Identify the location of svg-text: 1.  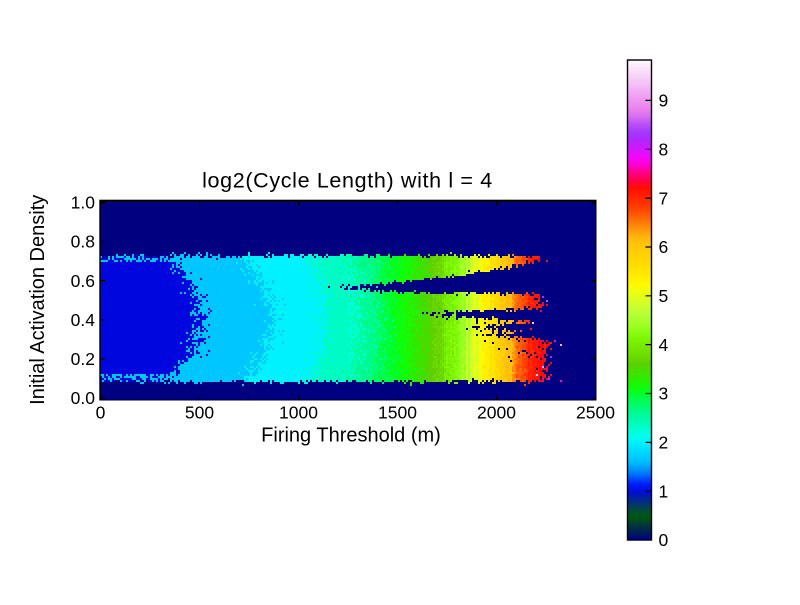
(664, 491).